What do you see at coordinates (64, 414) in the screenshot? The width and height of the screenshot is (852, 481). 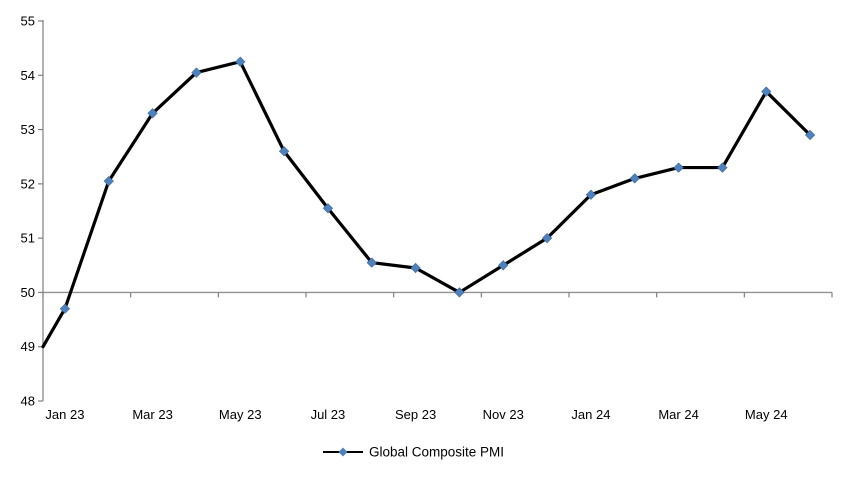 I see `x-tick-label: Jan 23` at bounding box center [64, 414].